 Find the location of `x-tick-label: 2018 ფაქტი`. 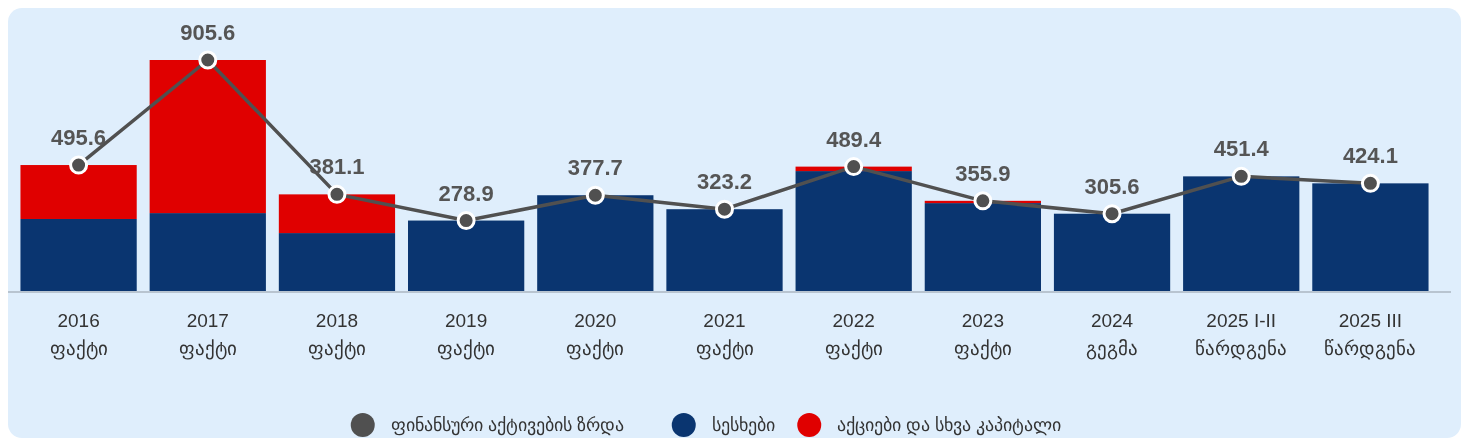

x-tick-label: 2018 ფაქტი is located at coordinates (336, 335).